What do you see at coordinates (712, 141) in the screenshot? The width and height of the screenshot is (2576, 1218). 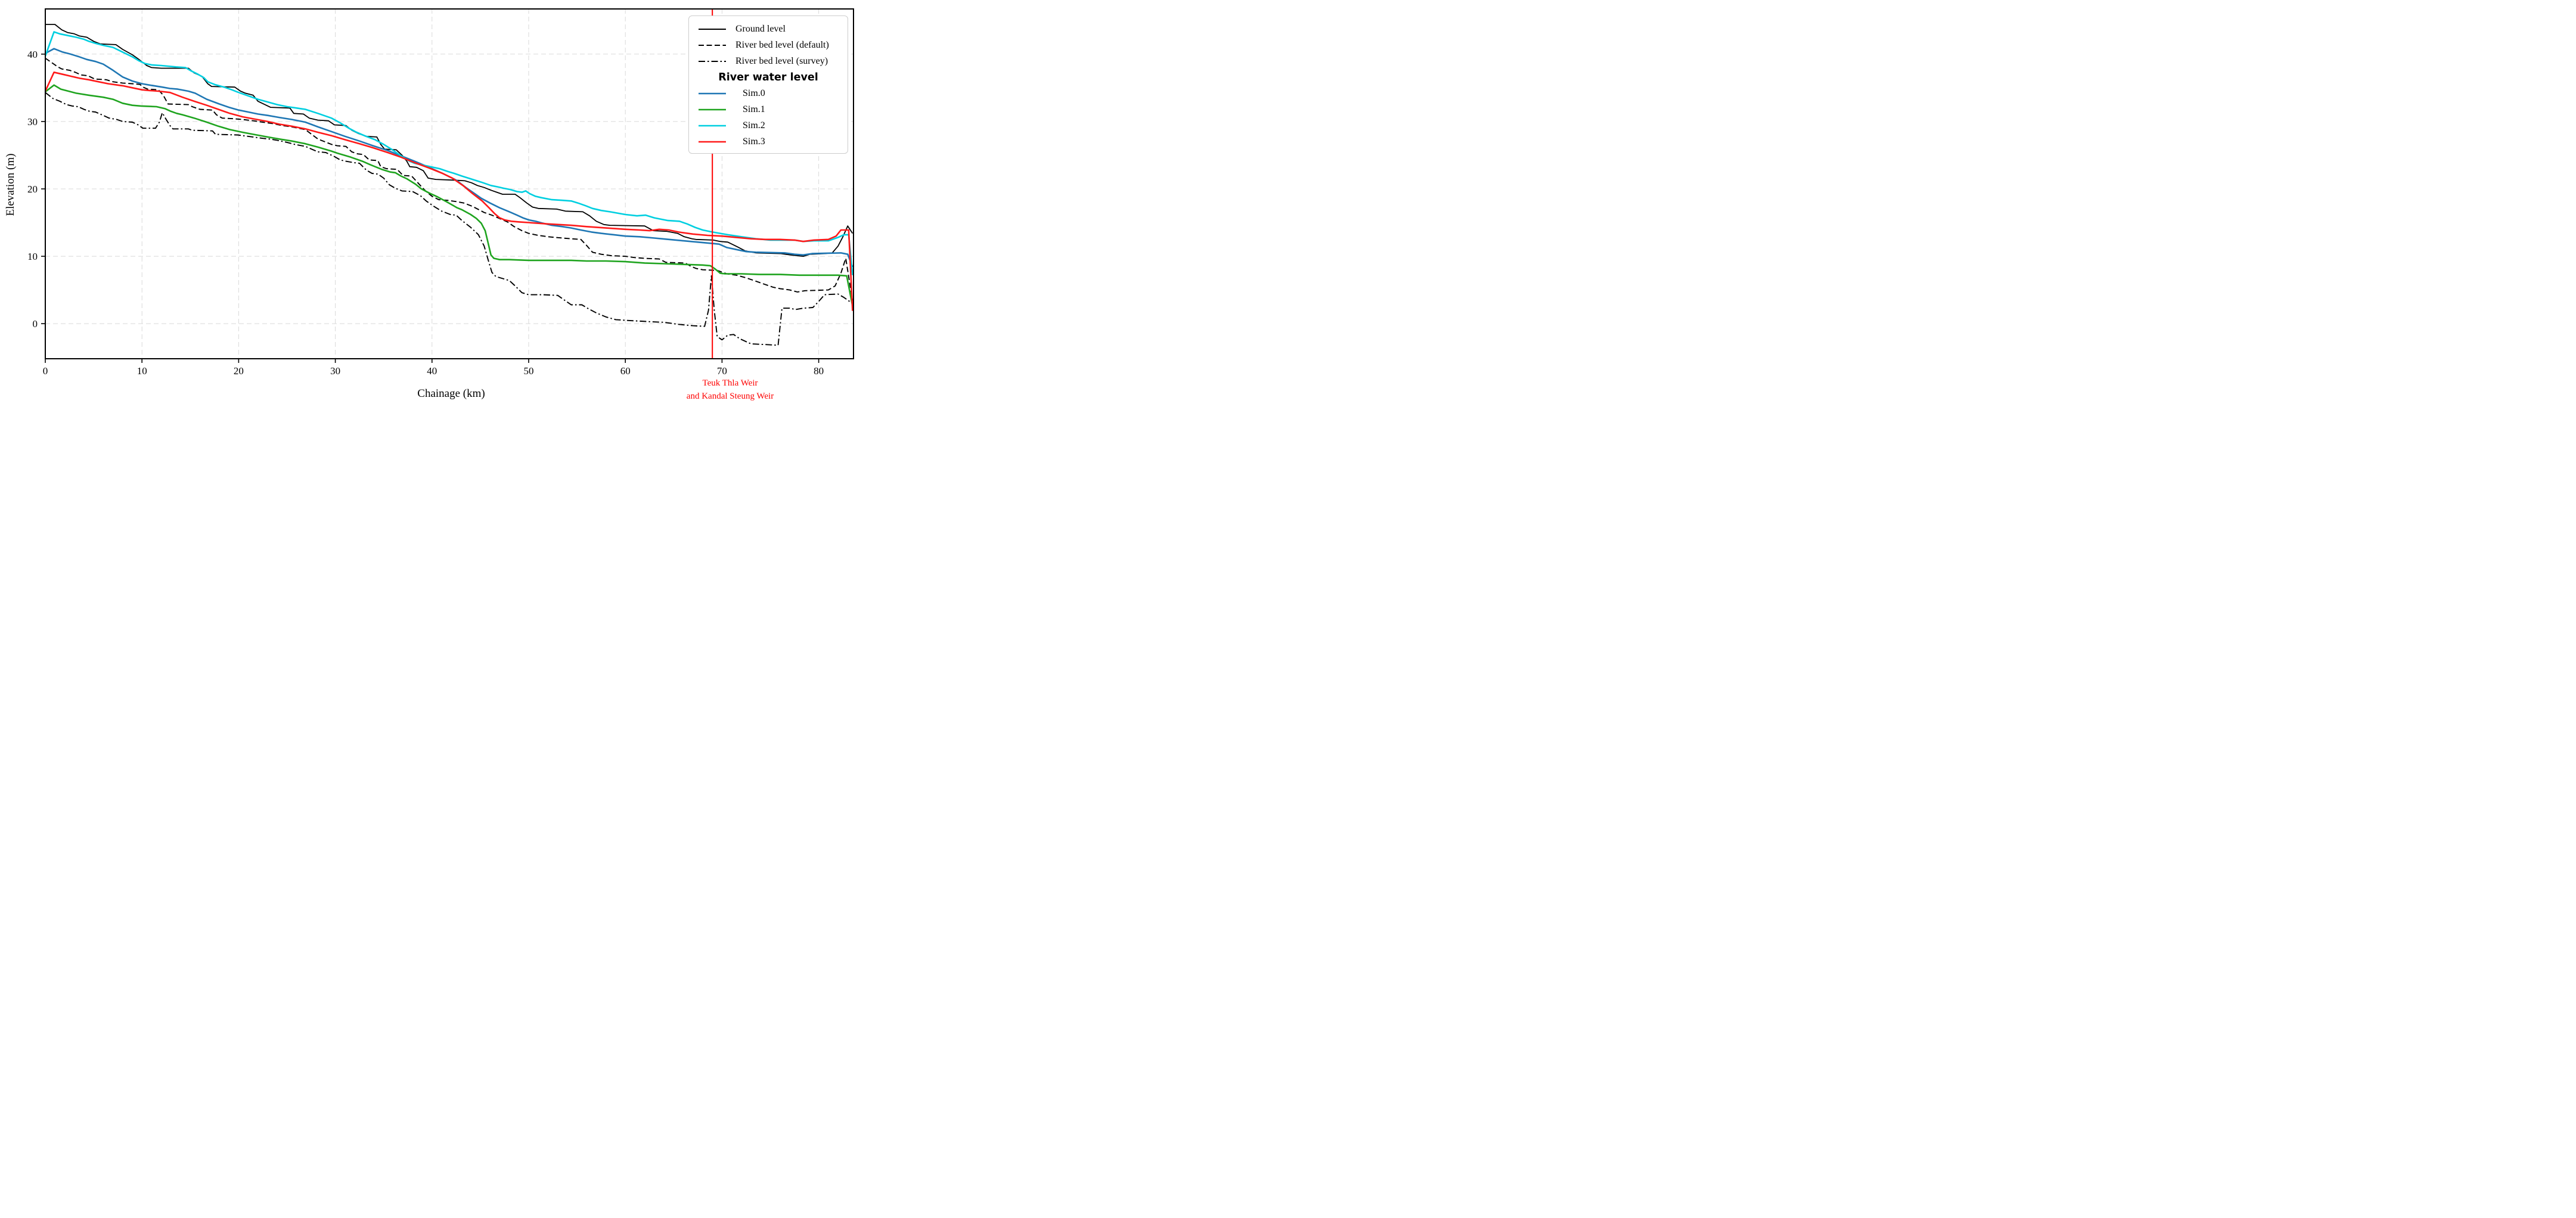 I see `sim3-line-icon` at bounding box center [712, 141].